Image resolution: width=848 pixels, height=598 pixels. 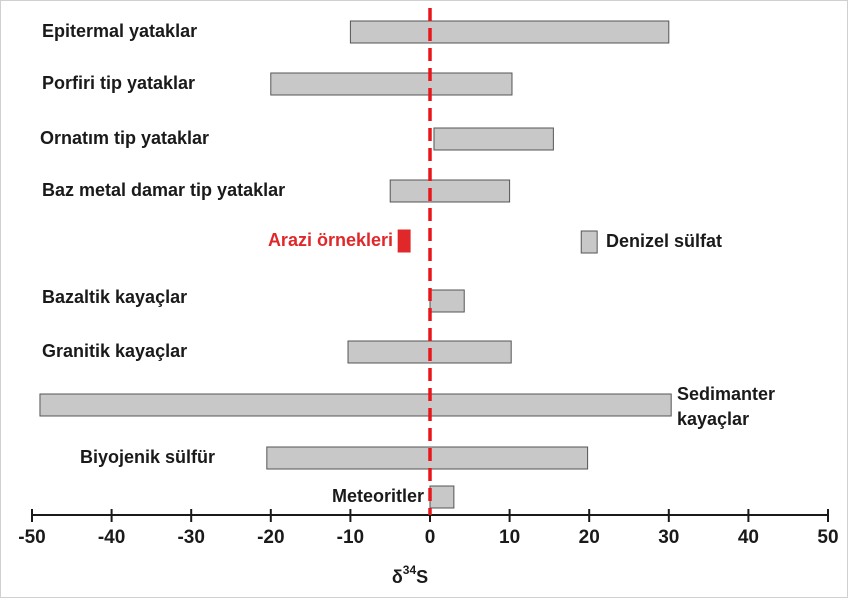 What do you see at coordinates (163, 190) in the screenshot?
I see `category-label: Baz metal damar tip yataklar` at bounding box center [163, 190].